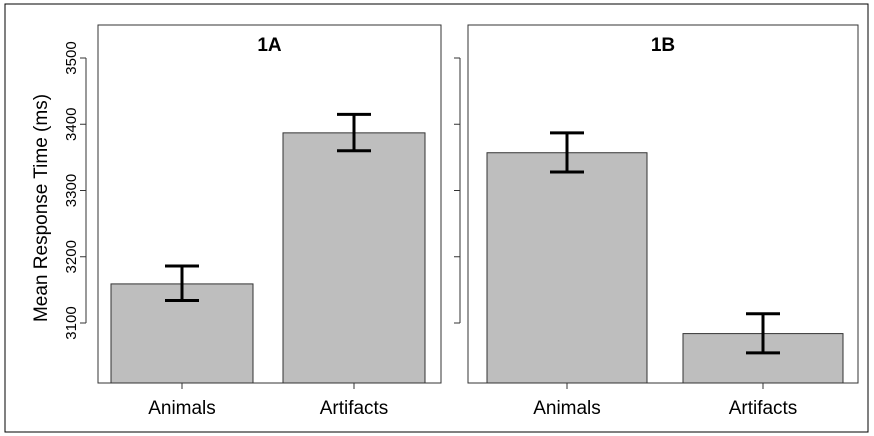  Describe the element at coordinates (354, 258) in the screenshot. I see `bar-artifacts` at that location.